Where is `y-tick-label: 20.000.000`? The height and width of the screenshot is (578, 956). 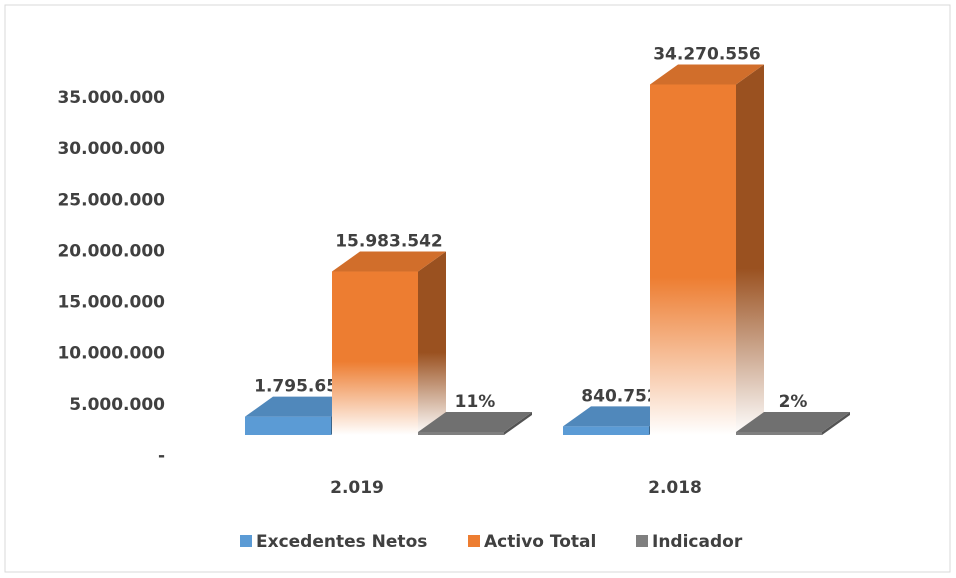 y-tick-label: 20.000.000 is located at coordinates (111, 251).